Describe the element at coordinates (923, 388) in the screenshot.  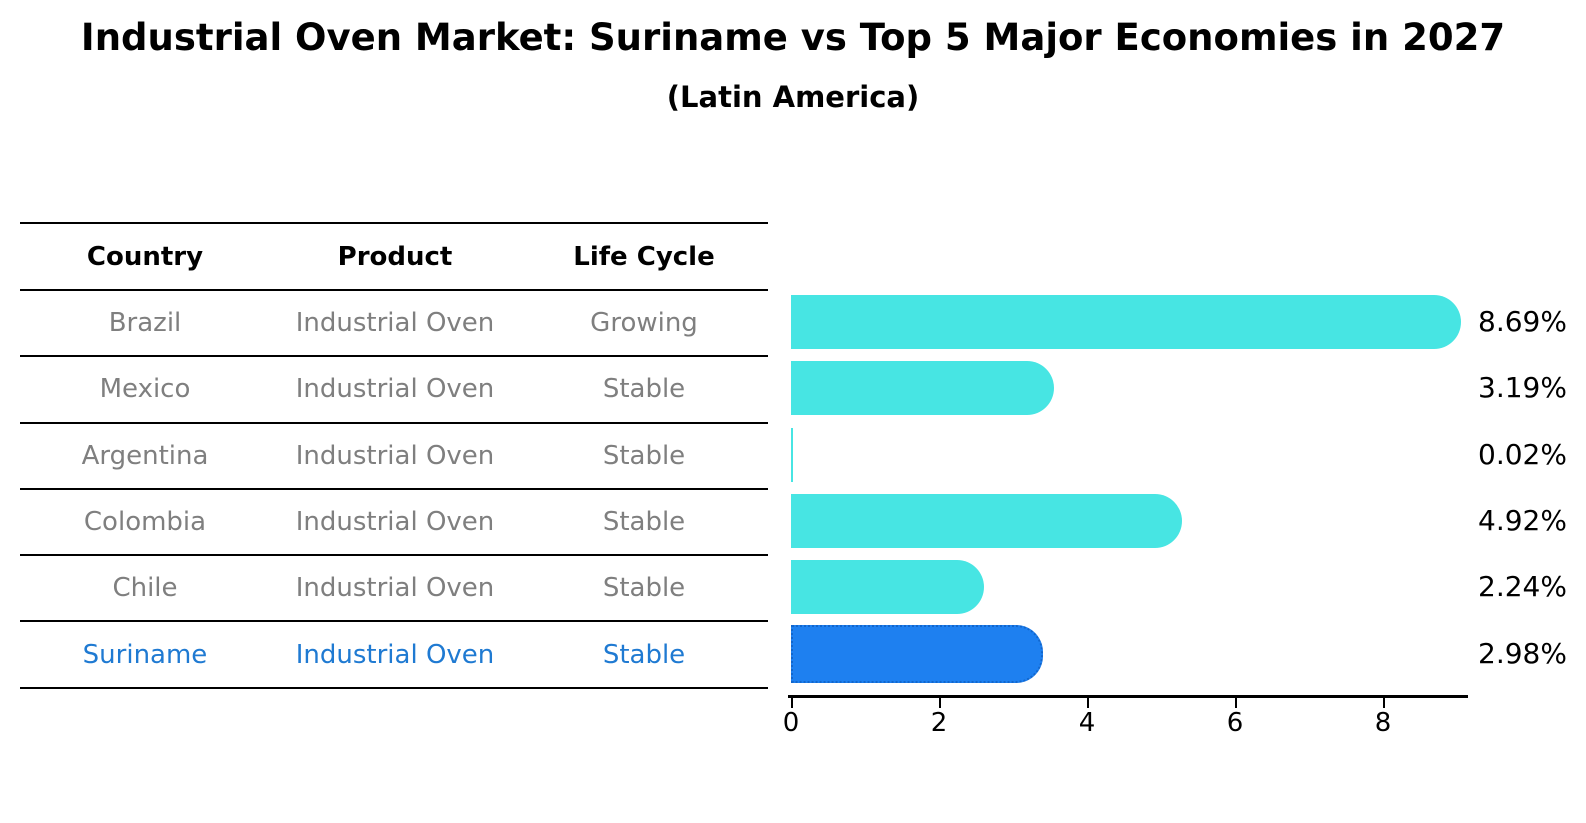
I see `bar-mexico` at that location.